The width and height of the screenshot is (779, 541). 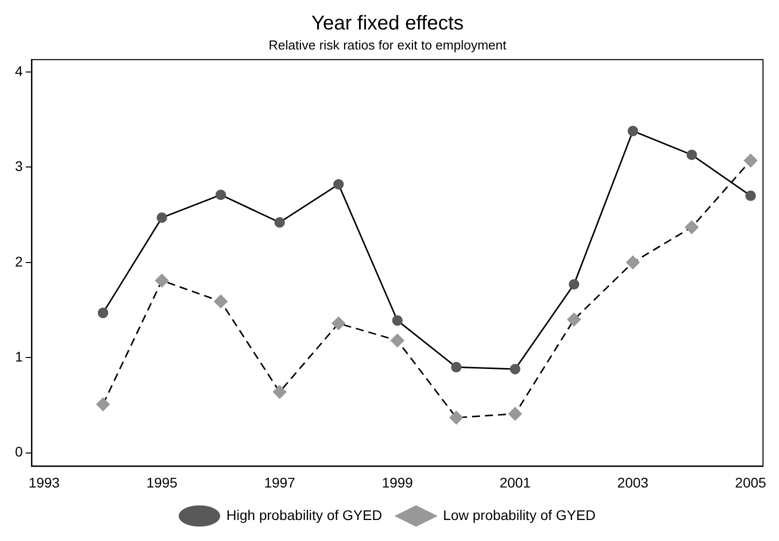 I want to click on y-tick-label: 2, so click(x=18, y=261).